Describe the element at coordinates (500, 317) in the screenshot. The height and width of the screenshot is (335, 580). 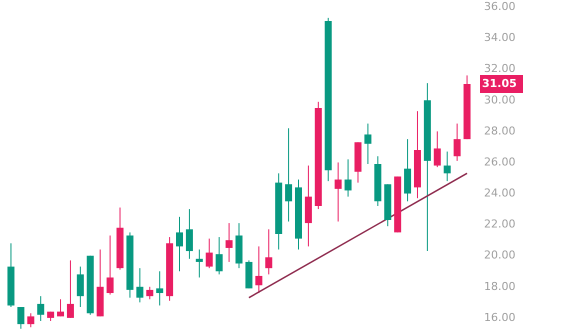
I see `y-tick-label: 16.00` at that location.